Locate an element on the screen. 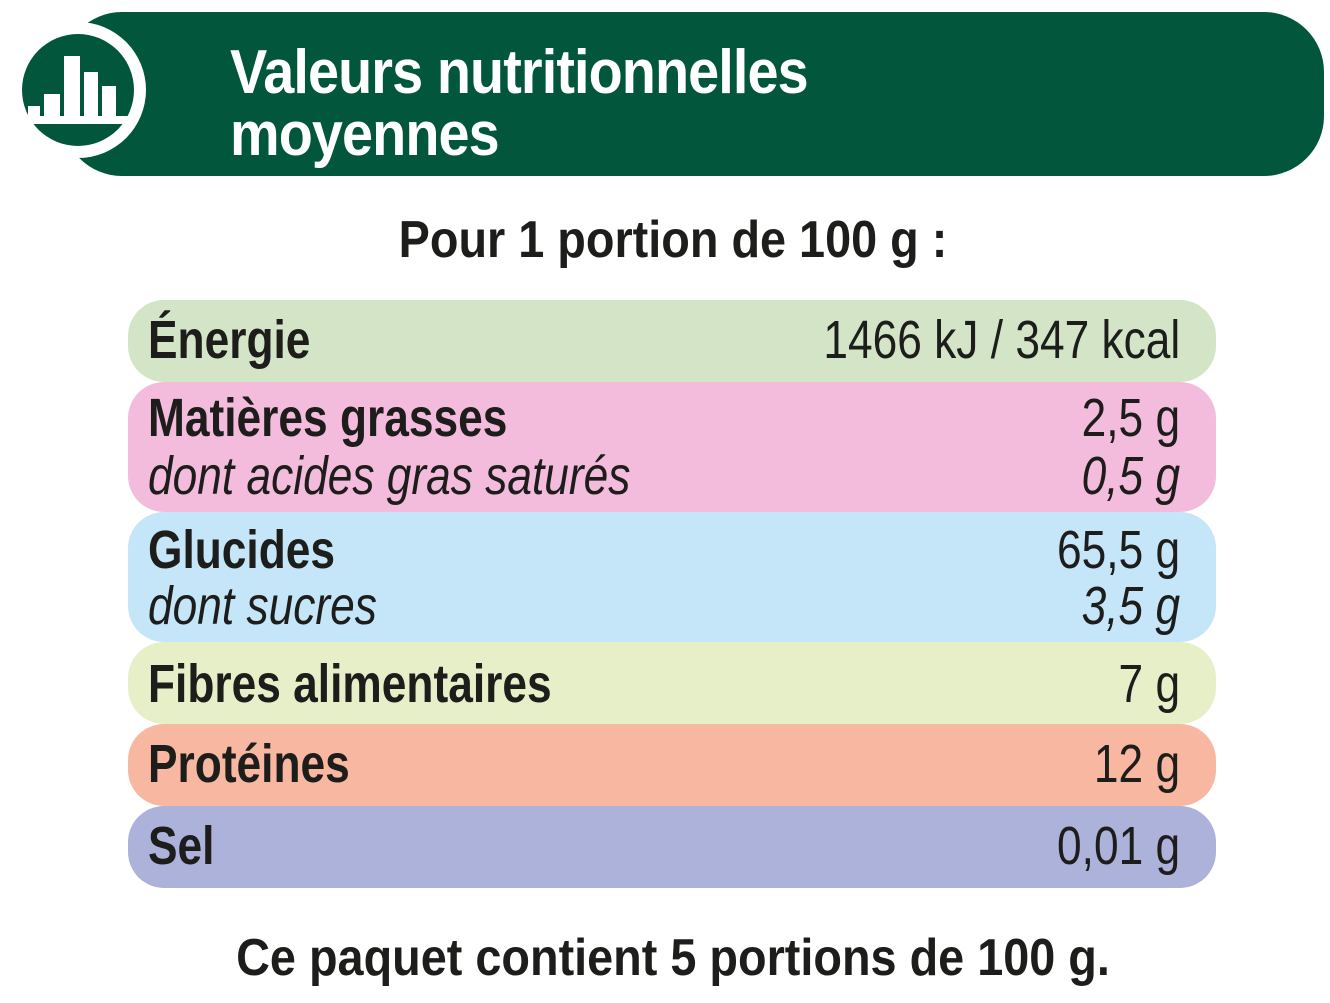  bar-chart-icon is located at coordinates (78, 90).